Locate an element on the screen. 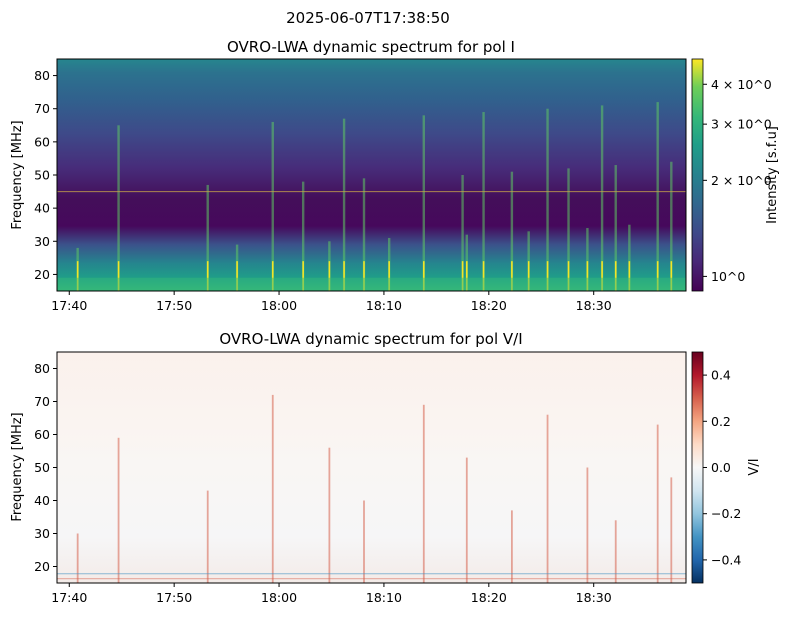 The image size is (789, 617). colorbar-tick-label: 0.0 is located at coordinates (721, 467).